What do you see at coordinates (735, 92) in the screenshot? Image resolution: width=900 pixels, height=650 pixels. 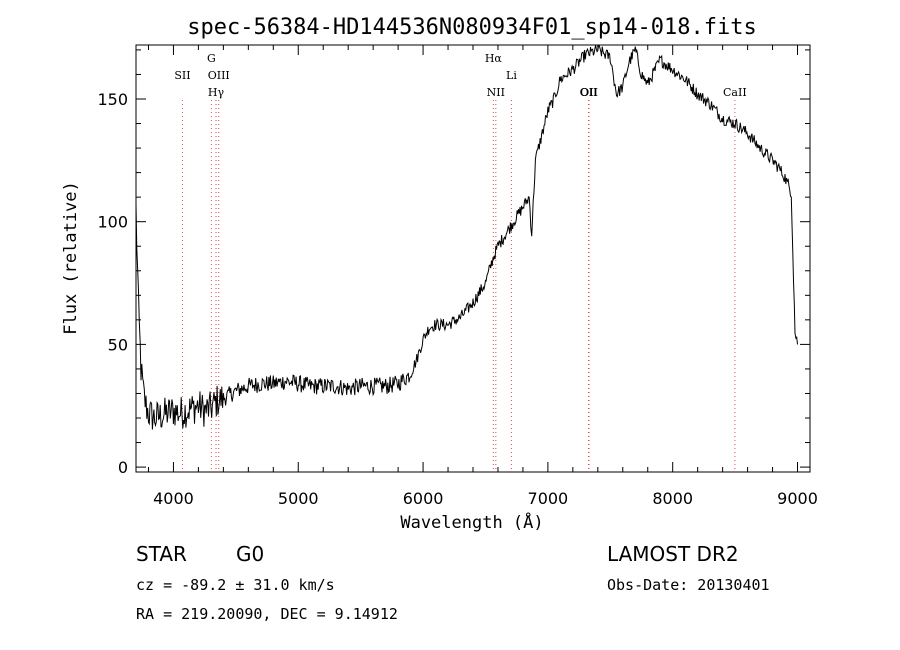 I see `spectral-line-label: CaII` at bounding box center [735, 92].